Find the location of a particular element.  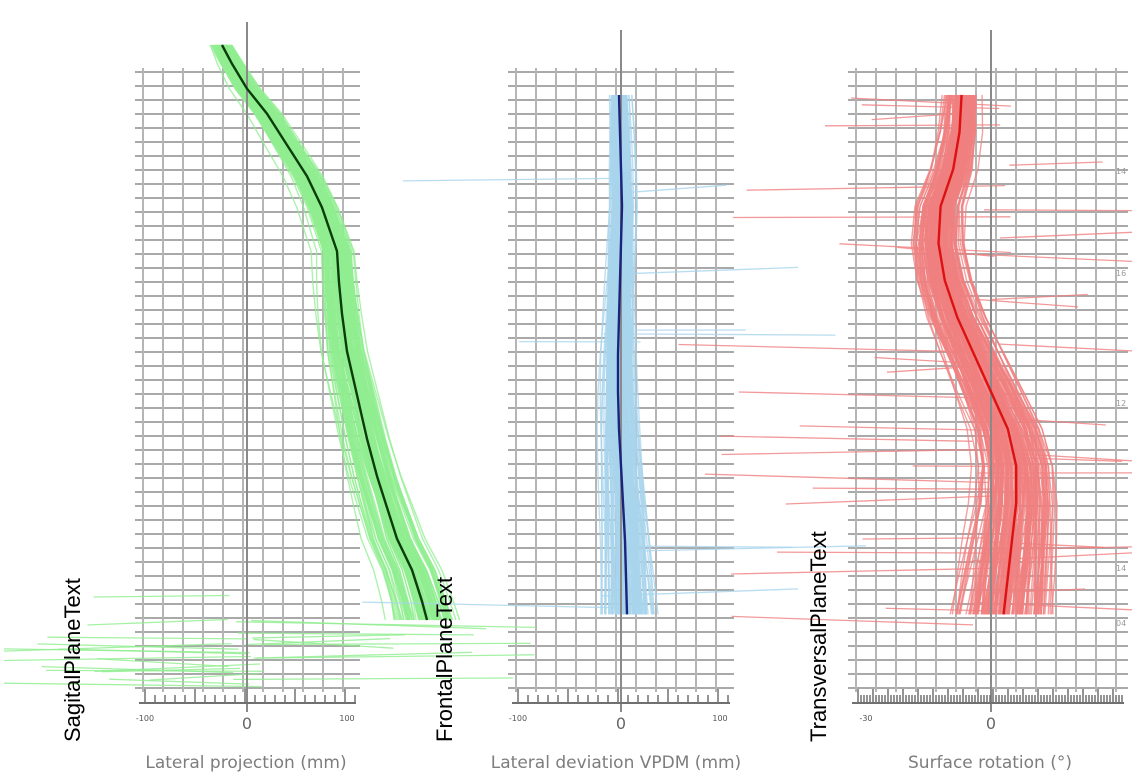

panel3-xlabel: Surface rotation (°) is located at coordinates (990, 763).